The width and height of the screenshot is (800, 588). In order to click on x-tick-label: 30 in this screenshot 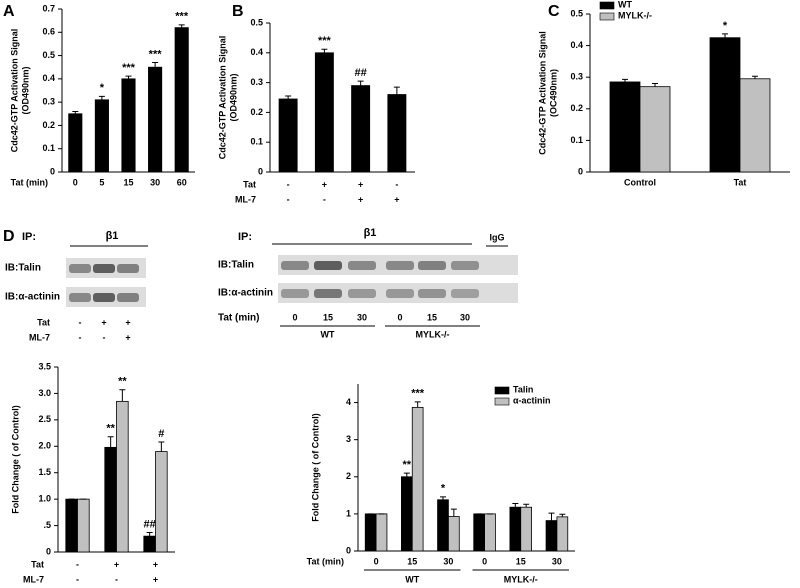, I will do `click(557, 561)`.